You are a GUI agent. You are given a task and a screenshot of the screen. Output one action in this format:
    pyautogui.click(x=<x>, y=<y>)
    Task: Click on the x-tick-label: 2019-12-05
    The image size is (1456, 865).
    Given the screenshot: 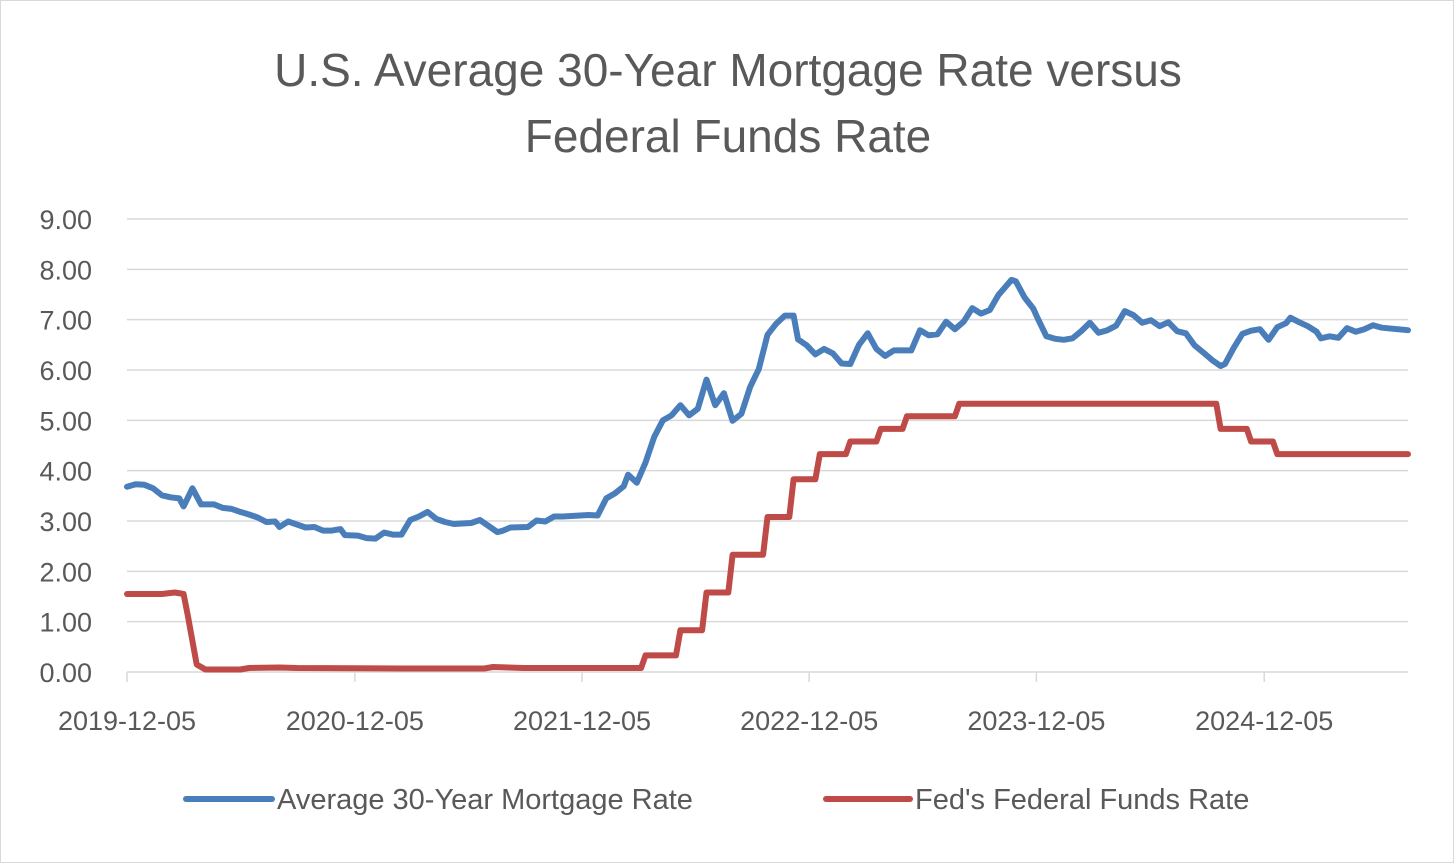 What is the action you would take?
    pyautogui.click(x=127, y=721)
    